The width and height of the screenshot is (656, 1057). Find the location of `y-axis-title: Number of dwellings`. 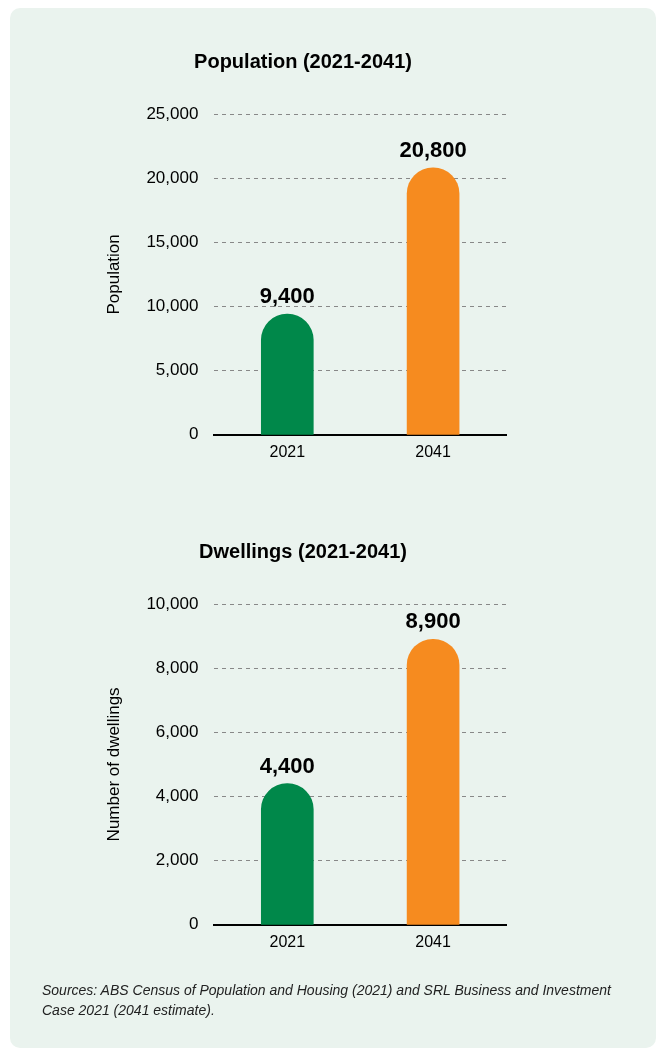

y-axis-title: Number of dwellings is located at coordinates (113, 764).